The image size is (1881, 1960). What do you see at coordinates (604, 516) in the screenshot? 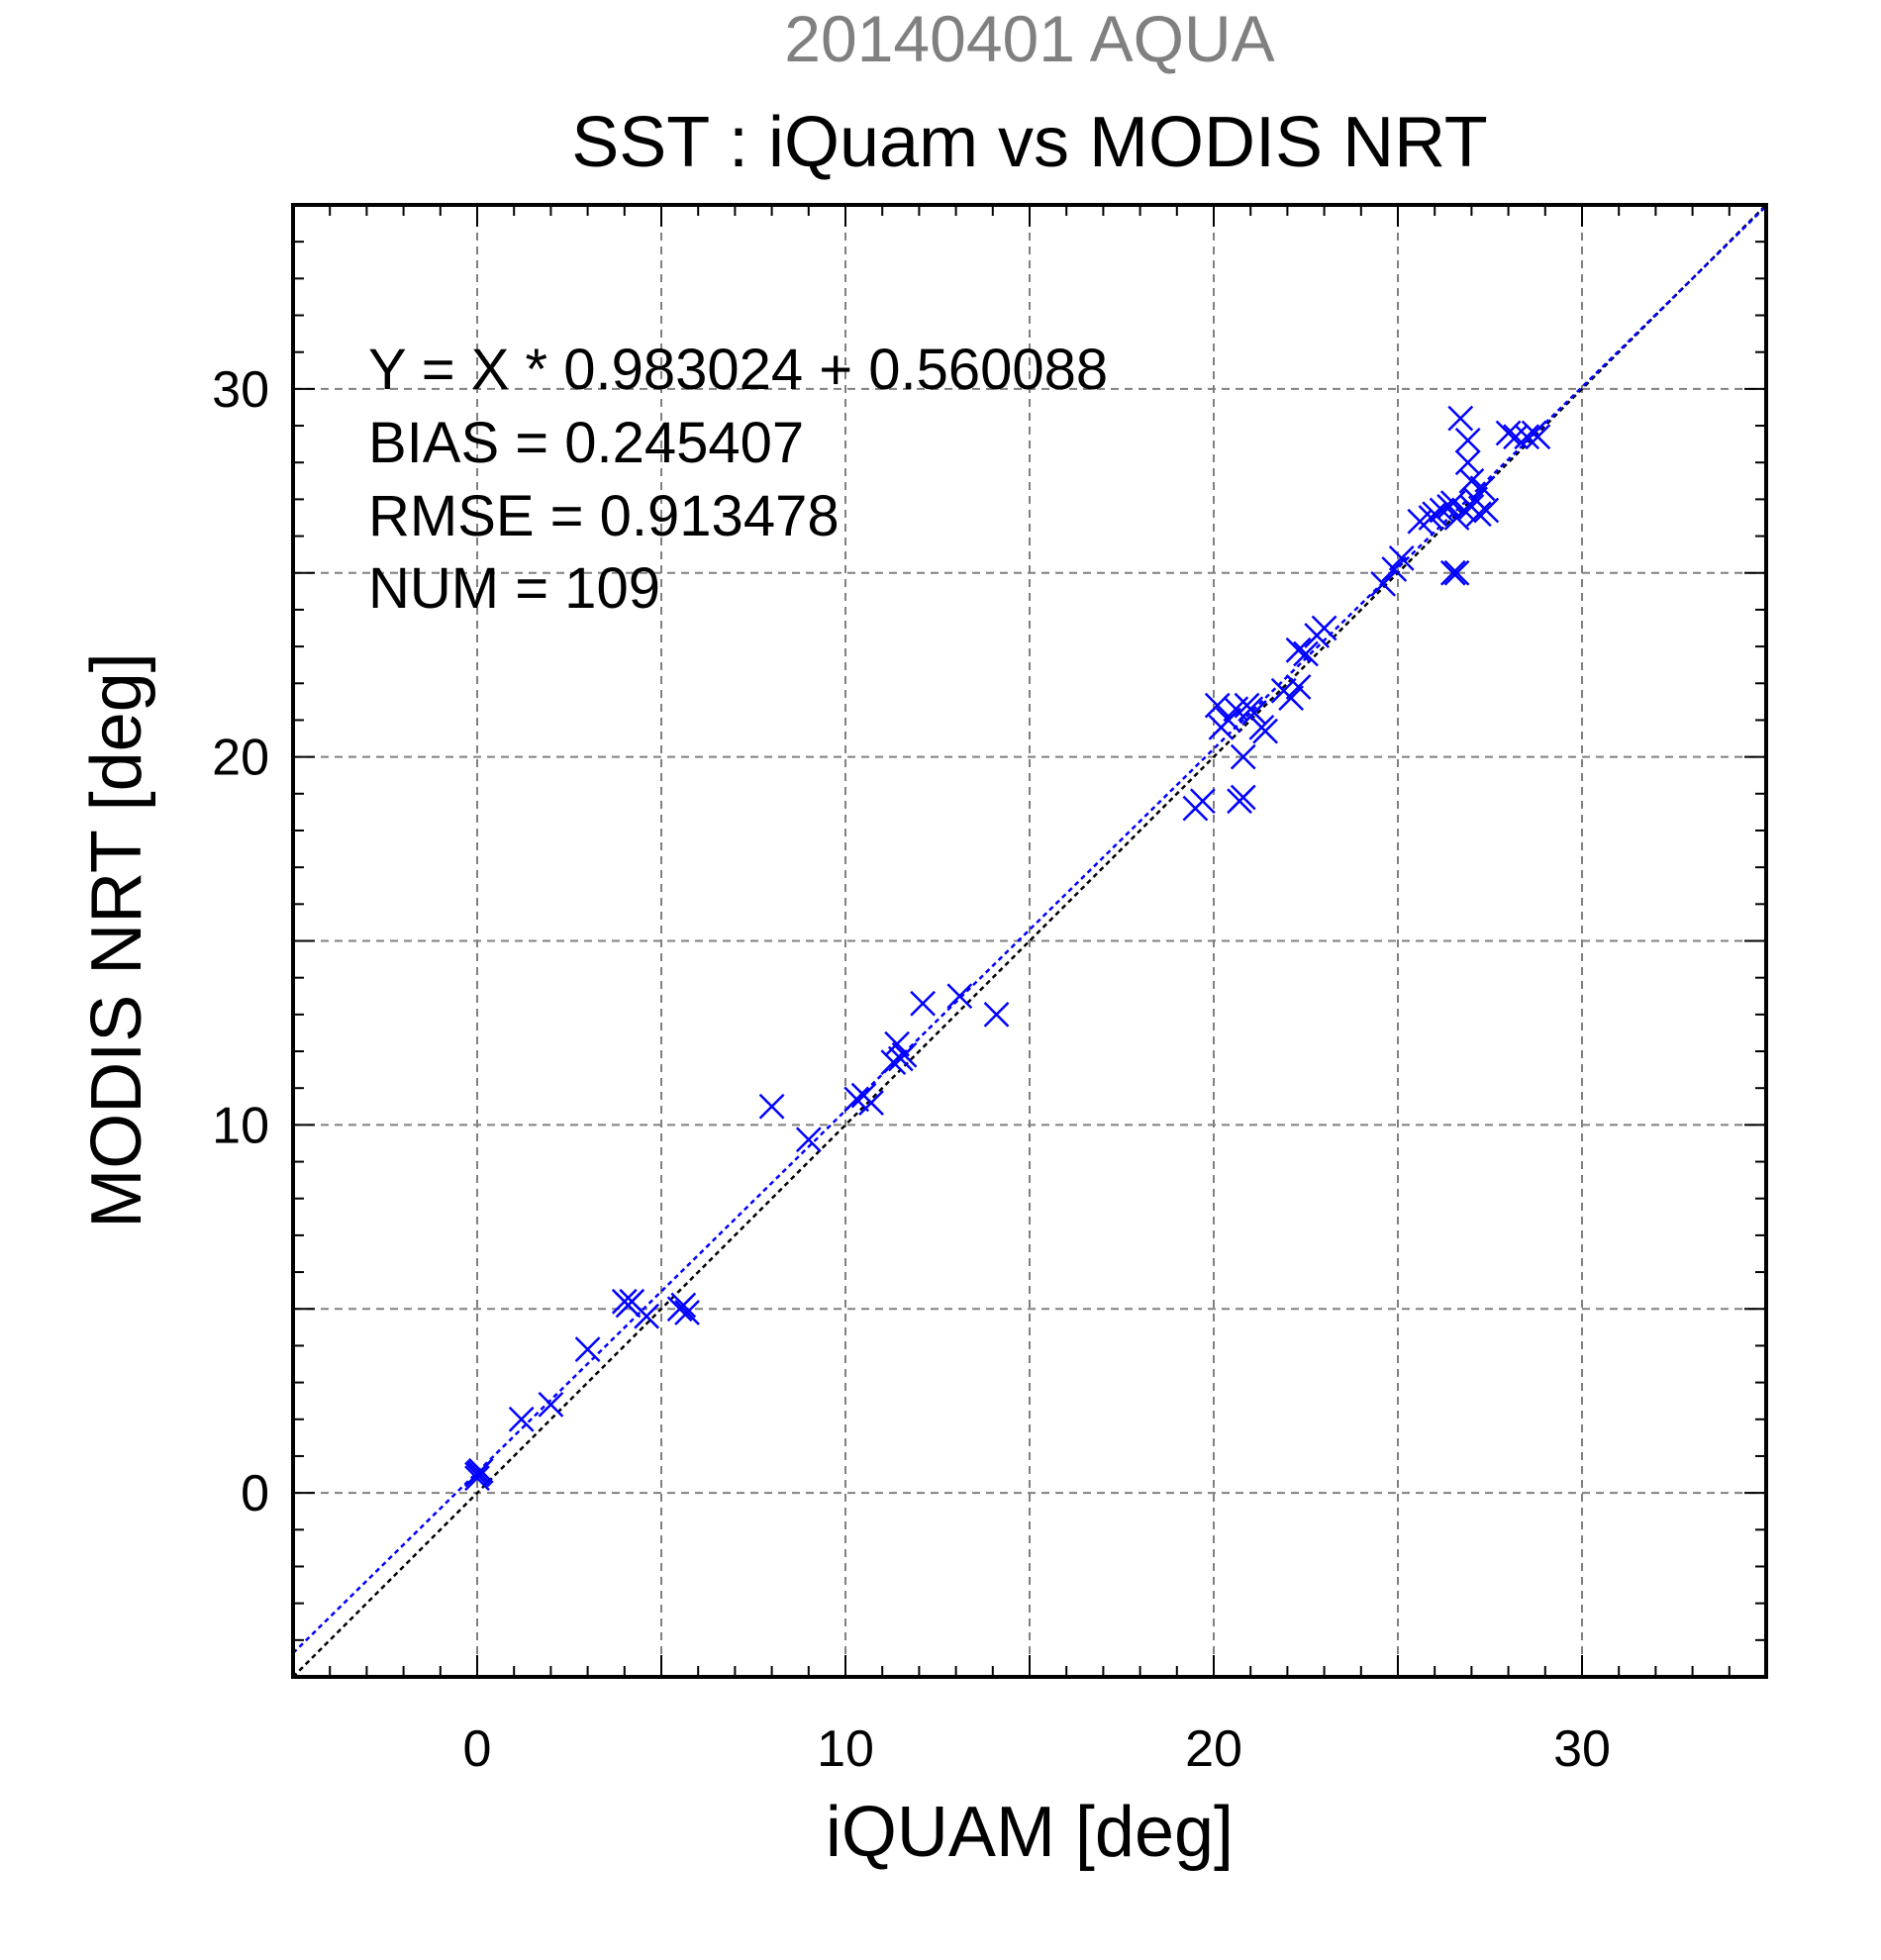
I see `stat-line-rmse: RMSE = 0.913478` at bounding box center [604, 516].